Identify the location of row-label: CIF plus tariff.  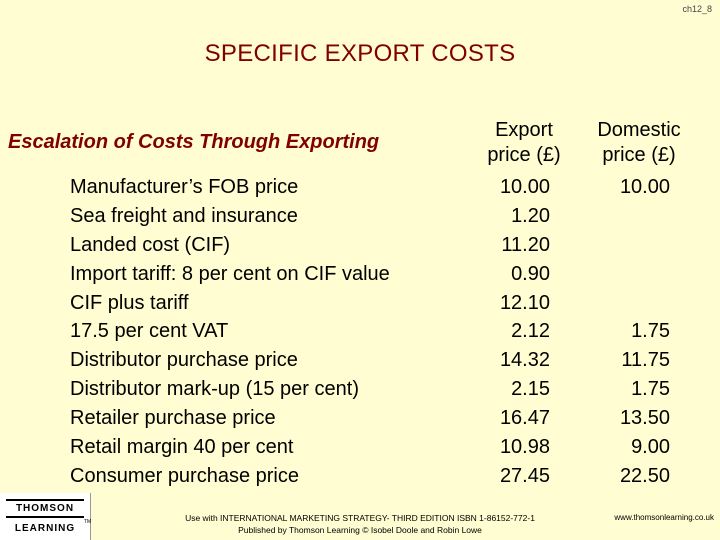
(129, 302).